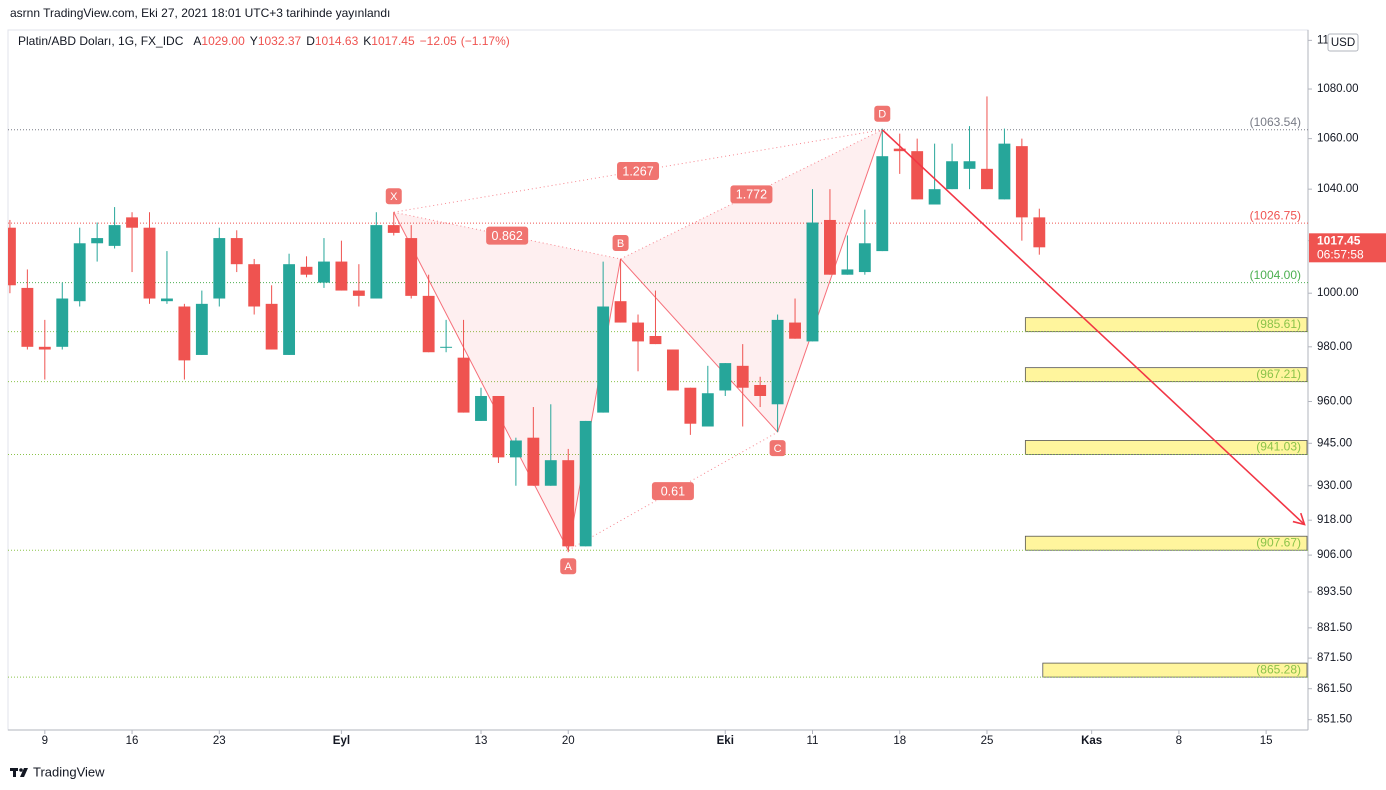 This screenshot has height=790, width=1386. What do you see at coordinates (19, 772) in the screenshot?
I see `tv-logo` at bounding box center [19, 772].